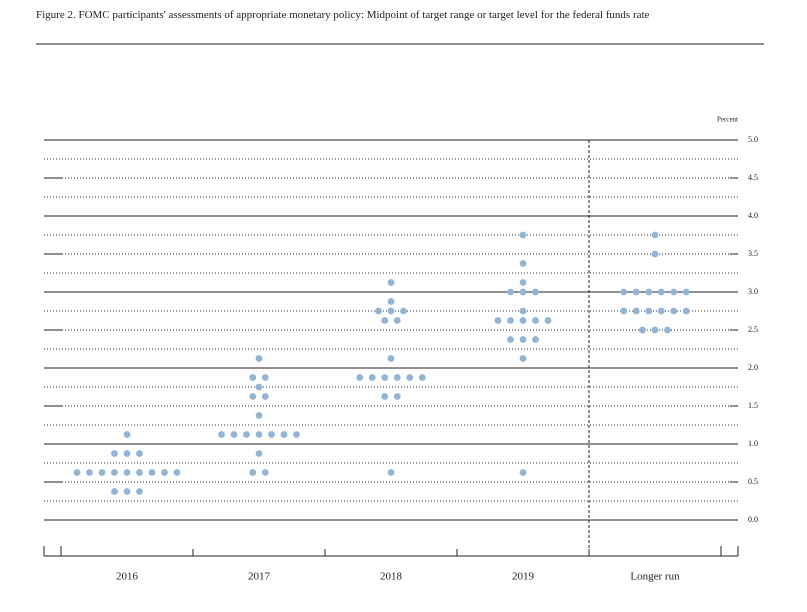  Describe the element at coordinates (753, 291) in the screenshot. I see `y-tick-label: 3.0` at that location.